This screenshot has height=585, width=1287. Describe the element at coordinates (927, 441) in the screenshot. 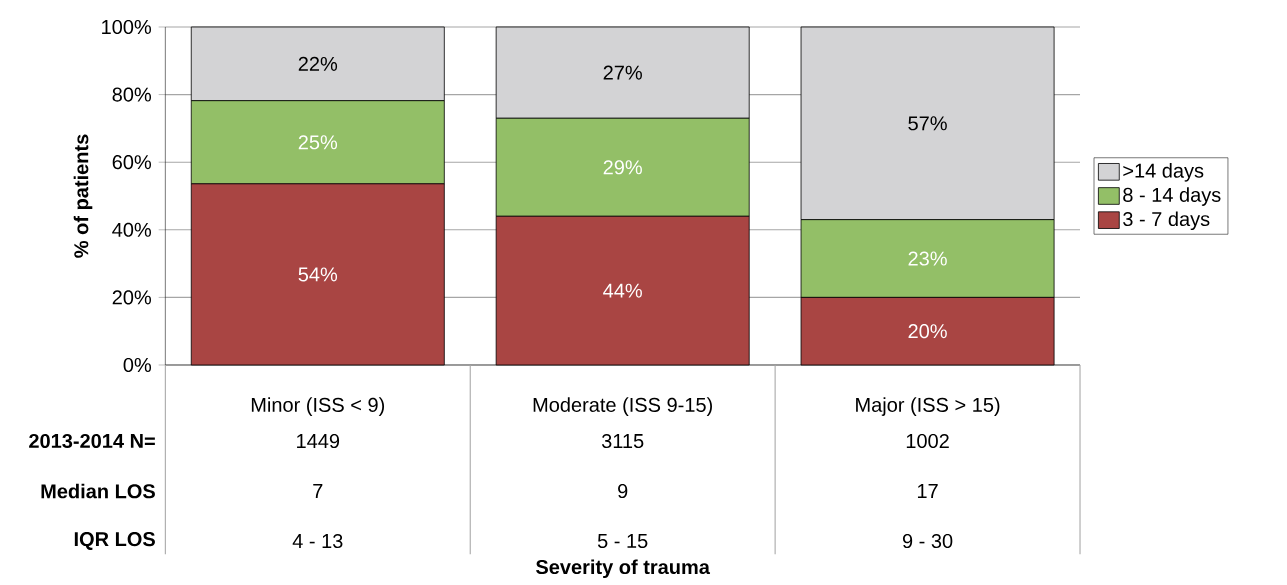

I see `text: 1002` at that location.